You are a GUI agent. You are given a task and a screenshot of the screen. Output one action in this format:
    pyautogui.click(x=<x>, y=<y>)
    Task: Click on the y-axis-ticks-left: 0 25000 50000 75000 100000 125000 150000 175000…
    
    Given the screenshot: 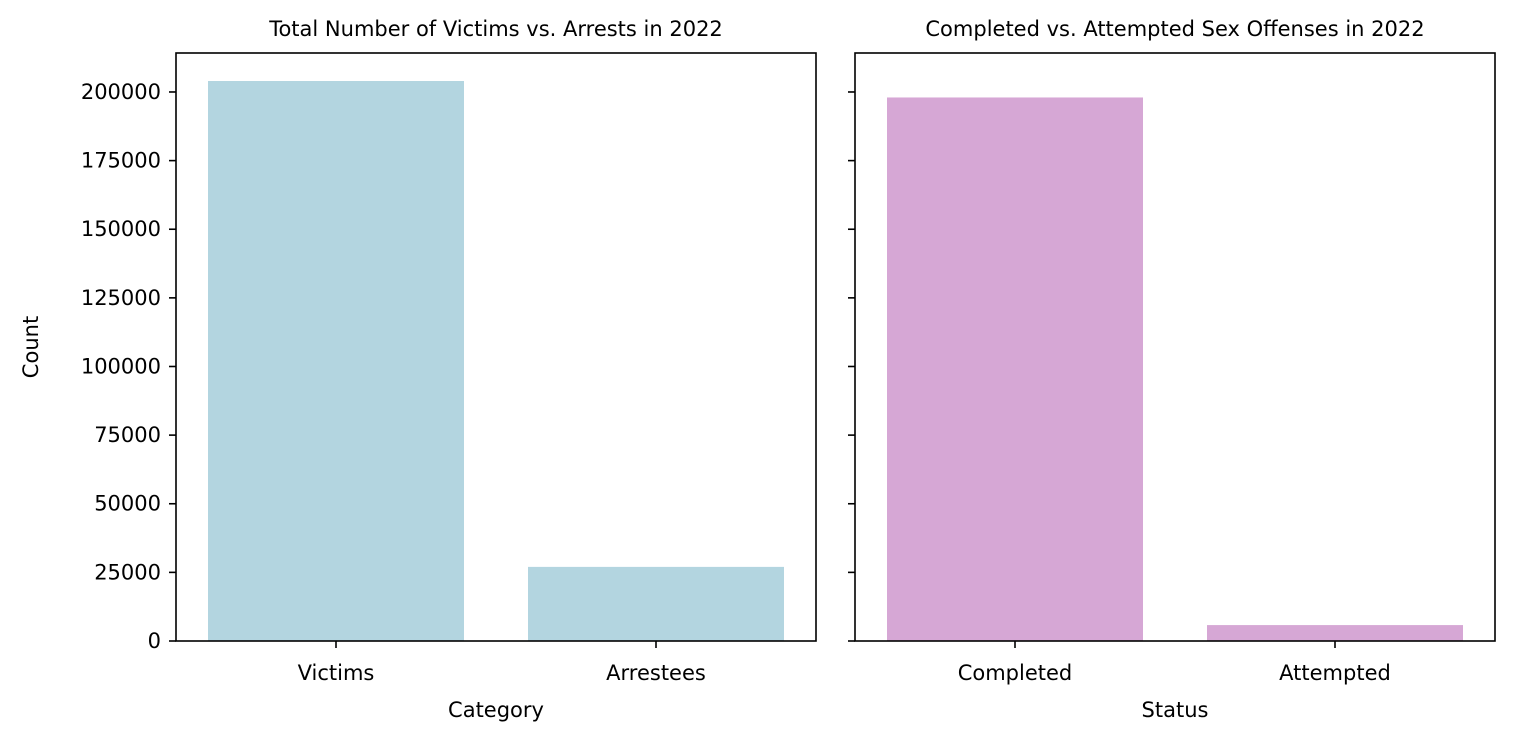 What is the action you would take?
    pyautogui.click(x=128, y=366)
    